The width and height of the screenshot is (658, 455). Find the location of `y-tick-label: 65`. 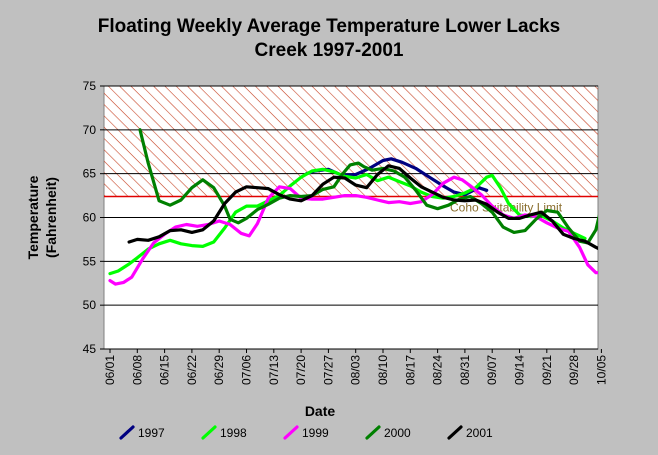

y-tick-label: 65 is located at coordinates (90, 174).